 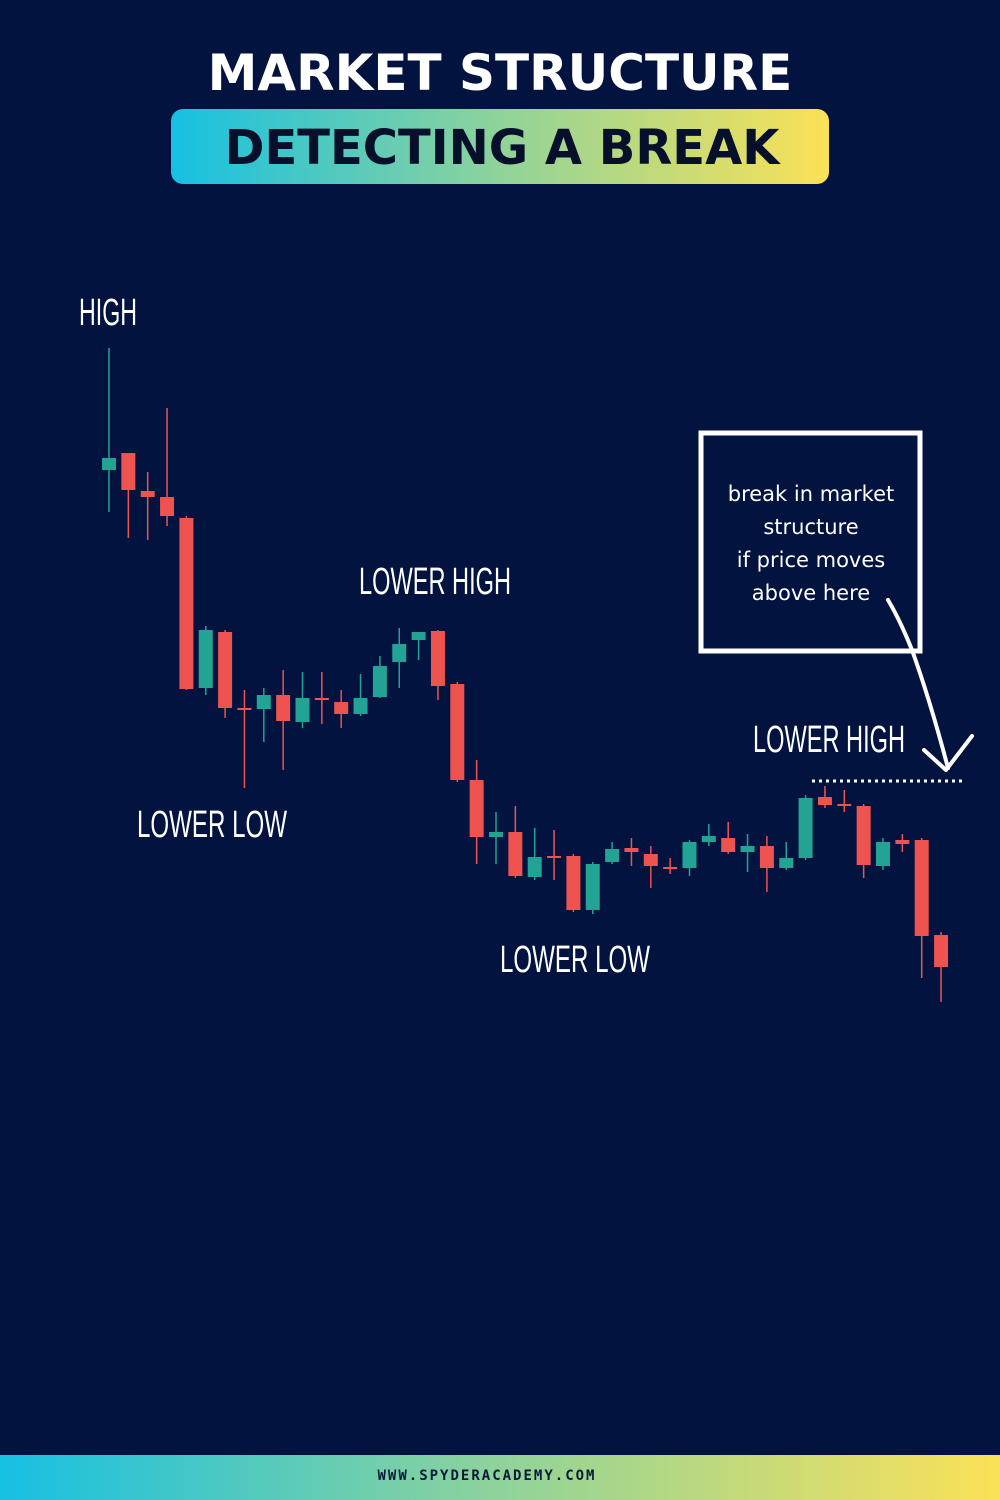 What do you see at coordinates (811, 593) in the screenshot?
I see `note-text: above here` at bounding box center [811, 593].